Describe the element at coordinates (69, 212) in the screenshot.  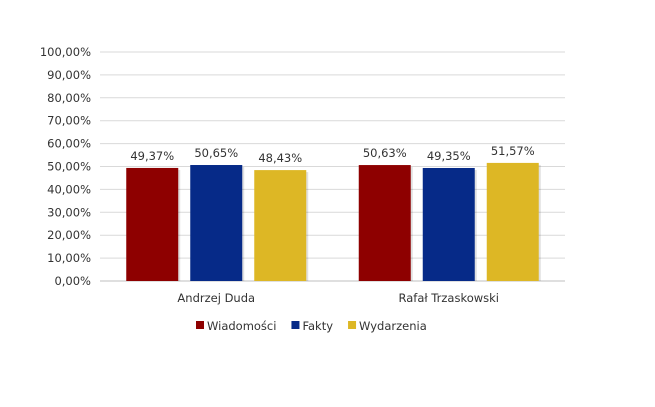
I see `y-tick-label: 30,00%` at that location.